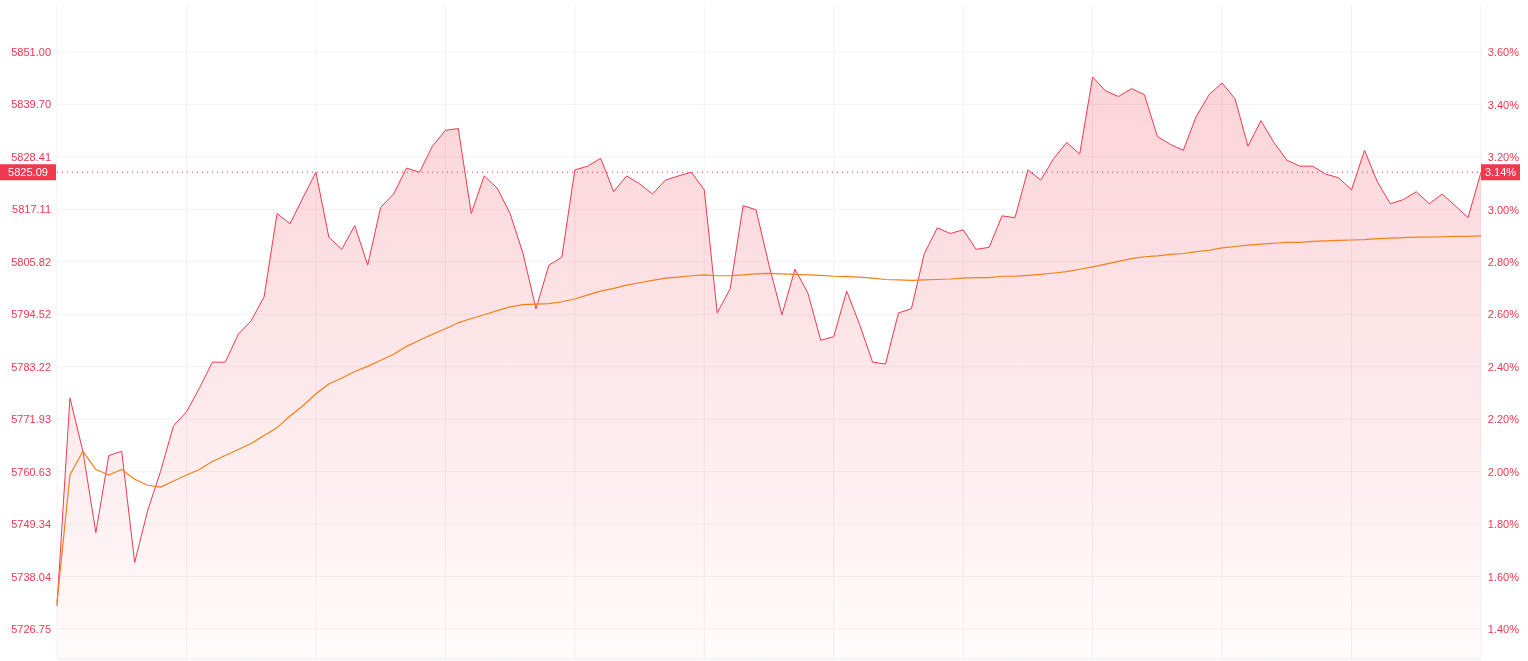 The image size is (1528, 661). Describe the element at coordinates (31, 261) in the screenshot. I see `y-tick-label: 5805.82` at that location.